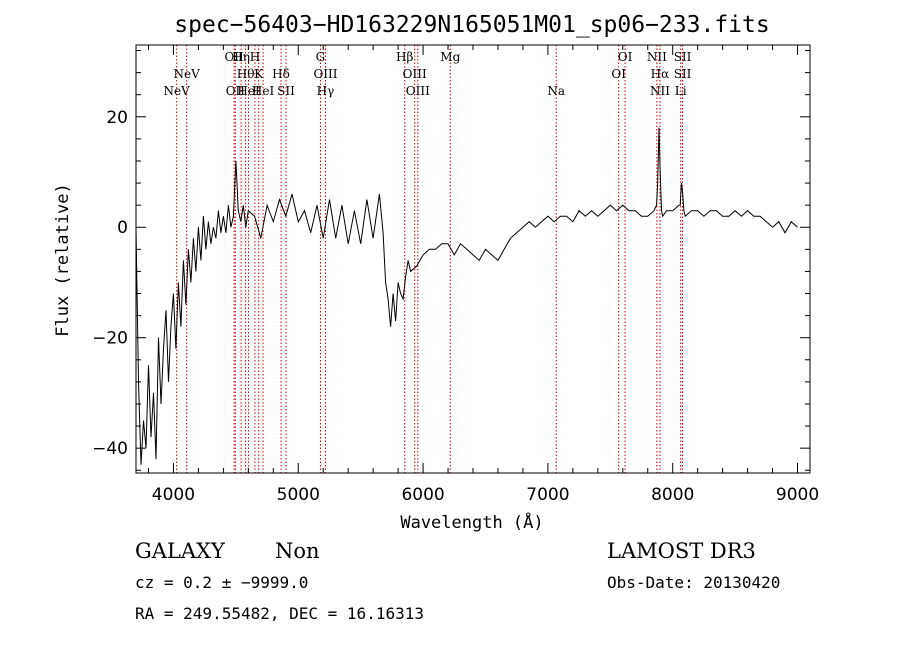 Image resolution: width=900 pixels, height=649 pixels. I want to click on spectral-line-label: Hη, so click(241, 57).